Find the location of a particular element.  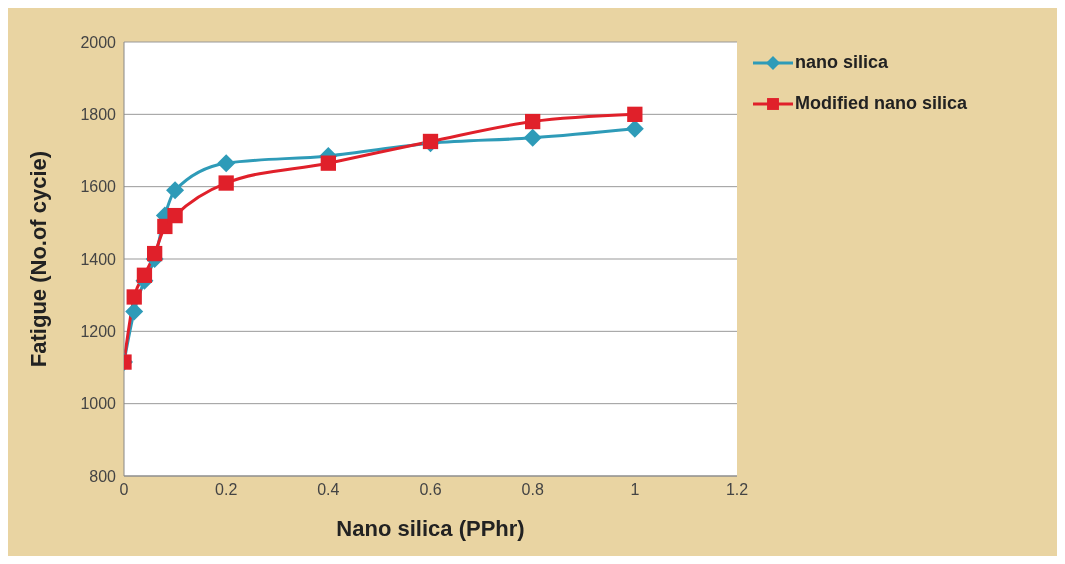

legend-label: nano silica is located at coordinates (842, 62).